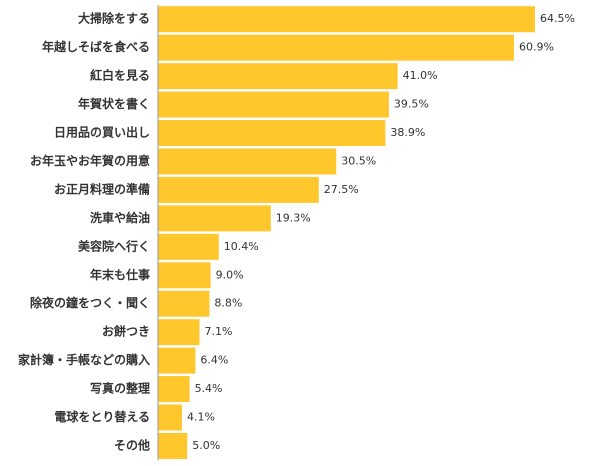 The height and width of the screenshot is (466, 602). What do you see at coordinates (536, 47) in the screenshot?
I see `value-label: 60.9%` at bounding box center [536, 47].